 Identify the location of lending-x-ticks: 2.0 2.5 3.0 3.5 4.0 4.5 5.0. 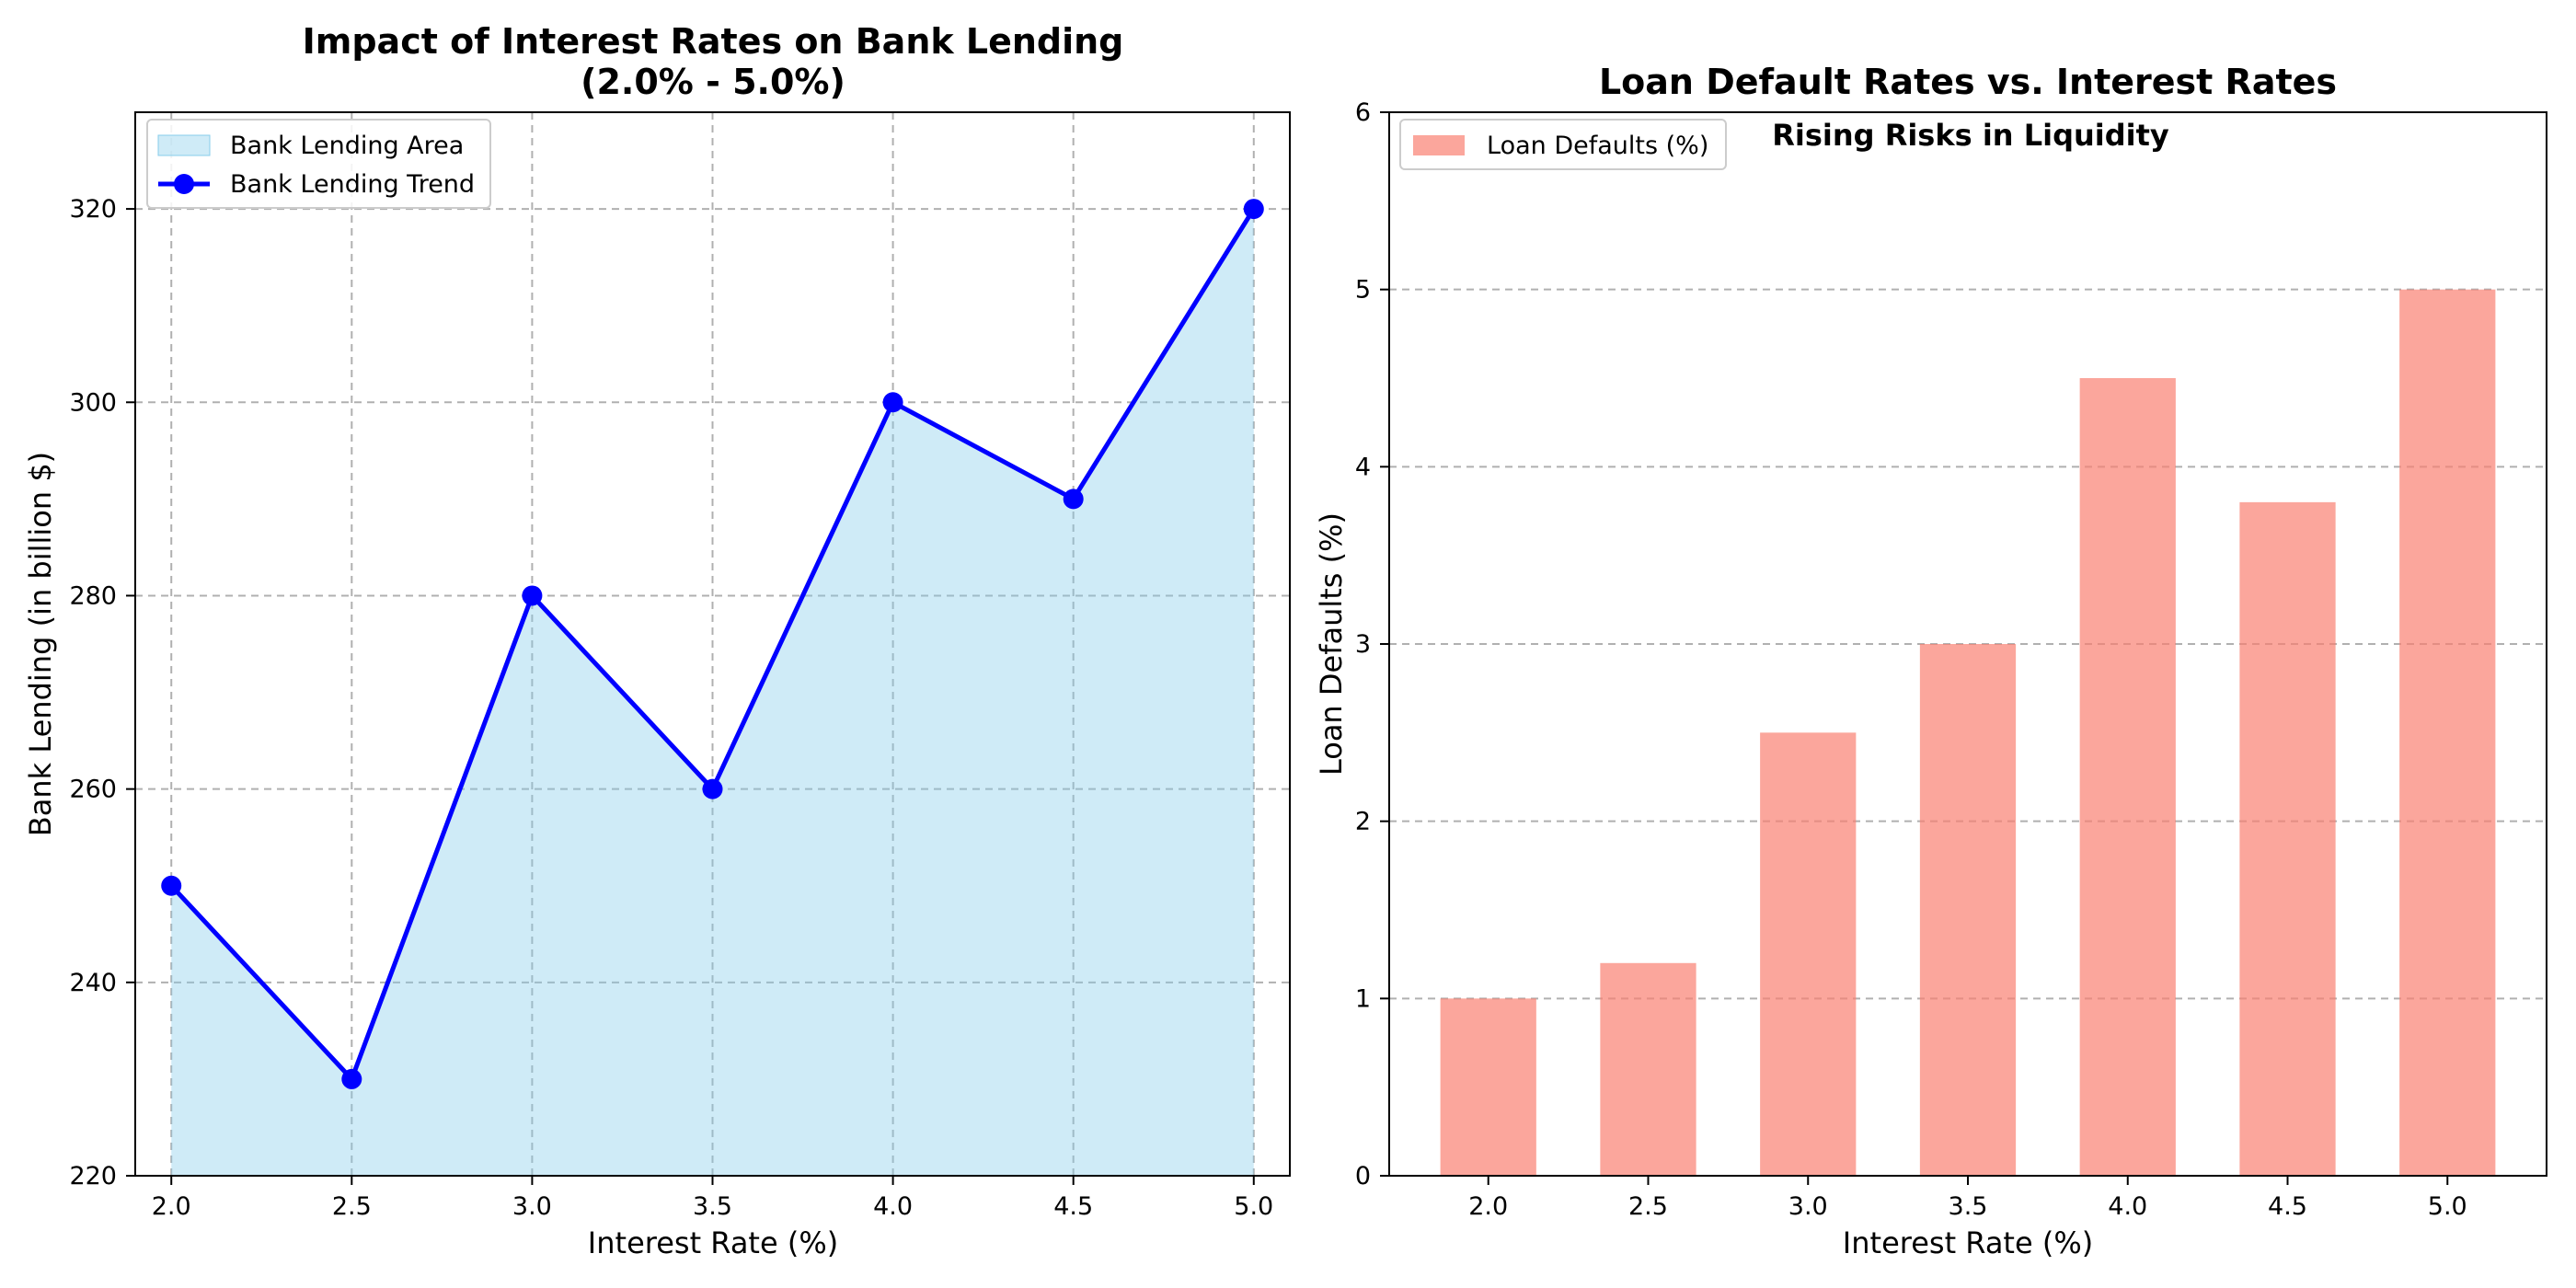
(712, 1198).